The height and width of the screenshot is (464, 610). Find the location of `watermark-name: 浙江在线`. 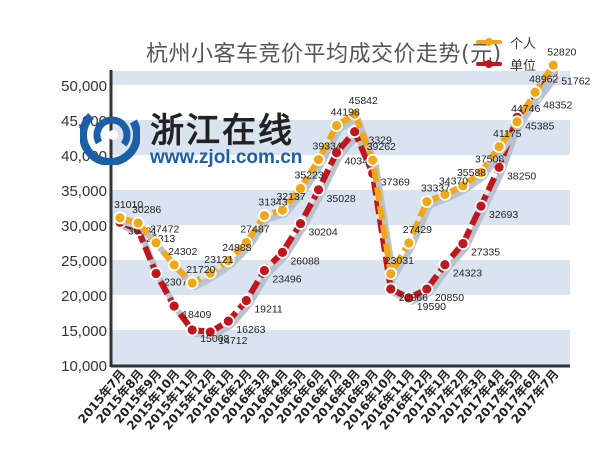

watermark-name: 浙江在线 is located at coordinates (222, 131).